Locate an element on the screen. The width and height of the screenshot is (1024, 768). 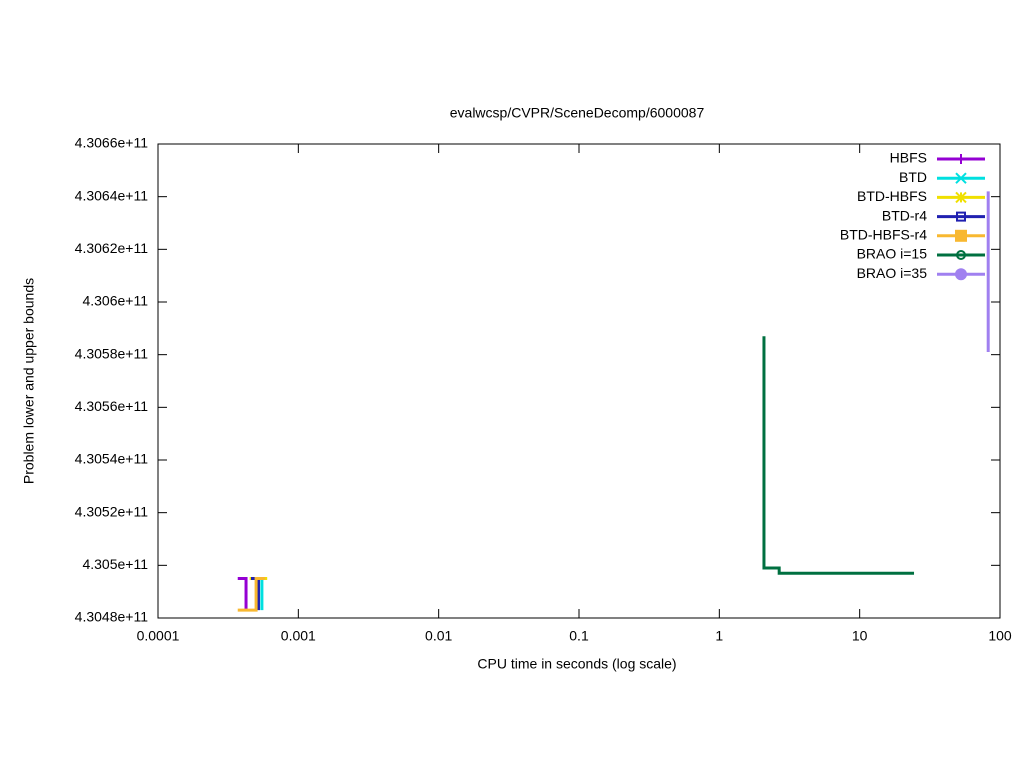
x-tick-label: 1 is located at coordinates (719, 636).